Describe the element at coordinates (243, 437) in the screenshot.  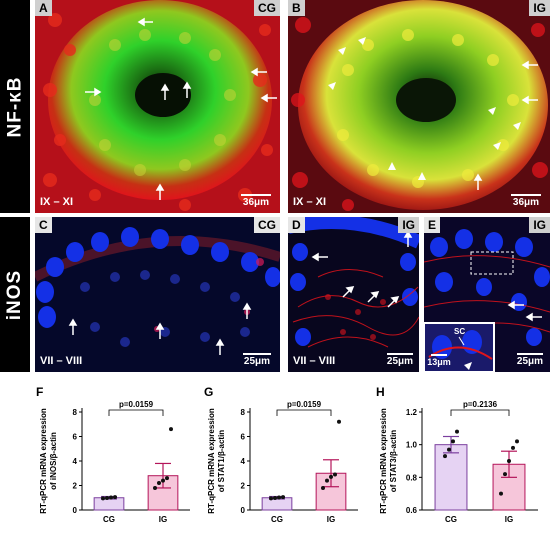
I see `y-tick-label-g: 6` at that location.